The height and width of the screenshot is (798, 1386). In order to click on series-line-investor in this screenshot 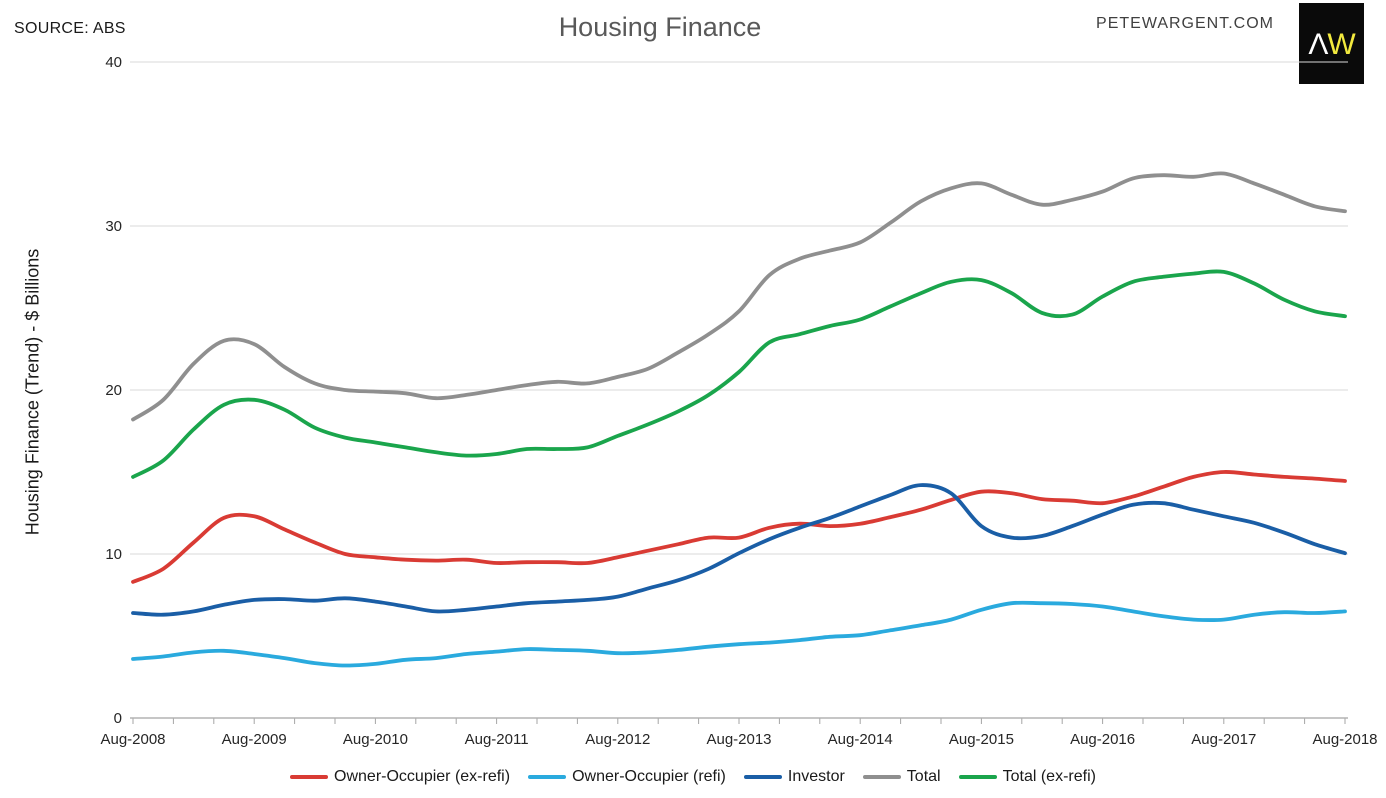, I will do `click(739, 550)`.